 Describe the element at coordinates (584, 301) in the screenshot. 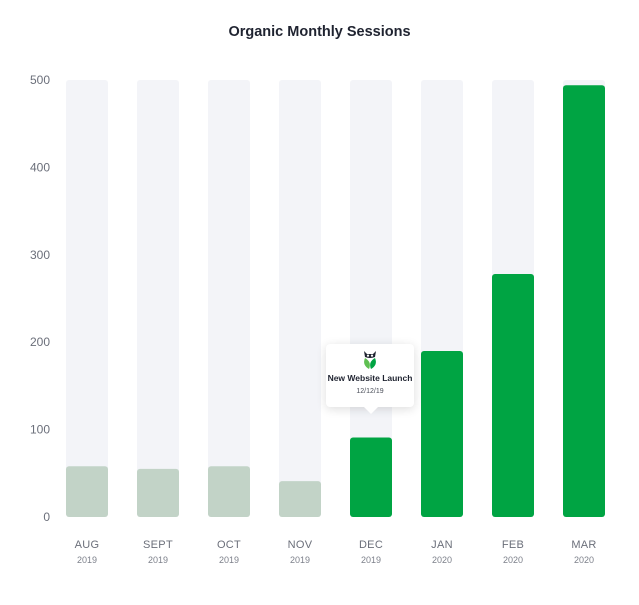

I see `bar-mar` at that location.